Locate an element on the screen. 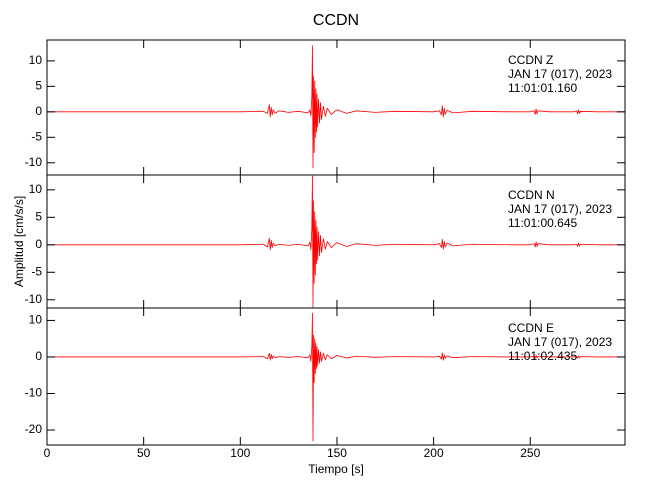 This screenshot has width=650, height=500. annotation: CCDN Z is located at coordinates (530, 60).